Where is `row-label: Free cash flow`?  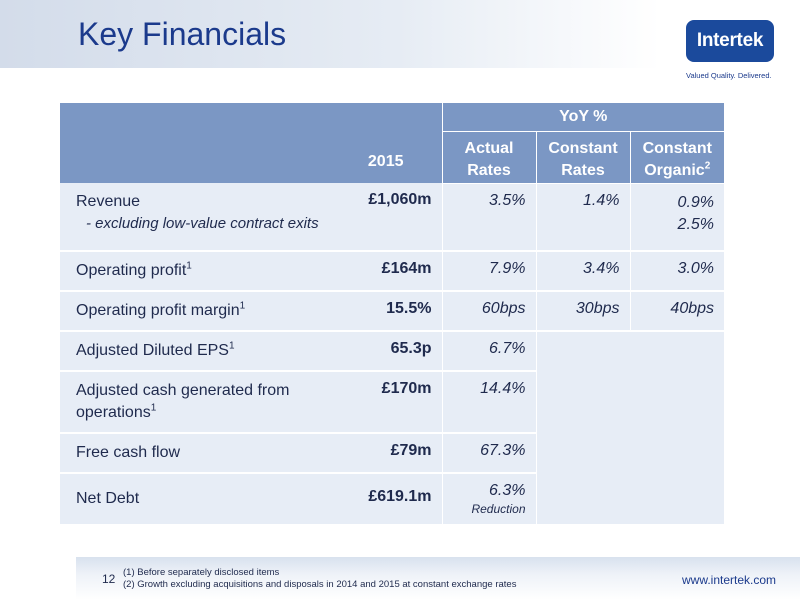 row-label: Free cash flow is located at coordinates (128, 452).